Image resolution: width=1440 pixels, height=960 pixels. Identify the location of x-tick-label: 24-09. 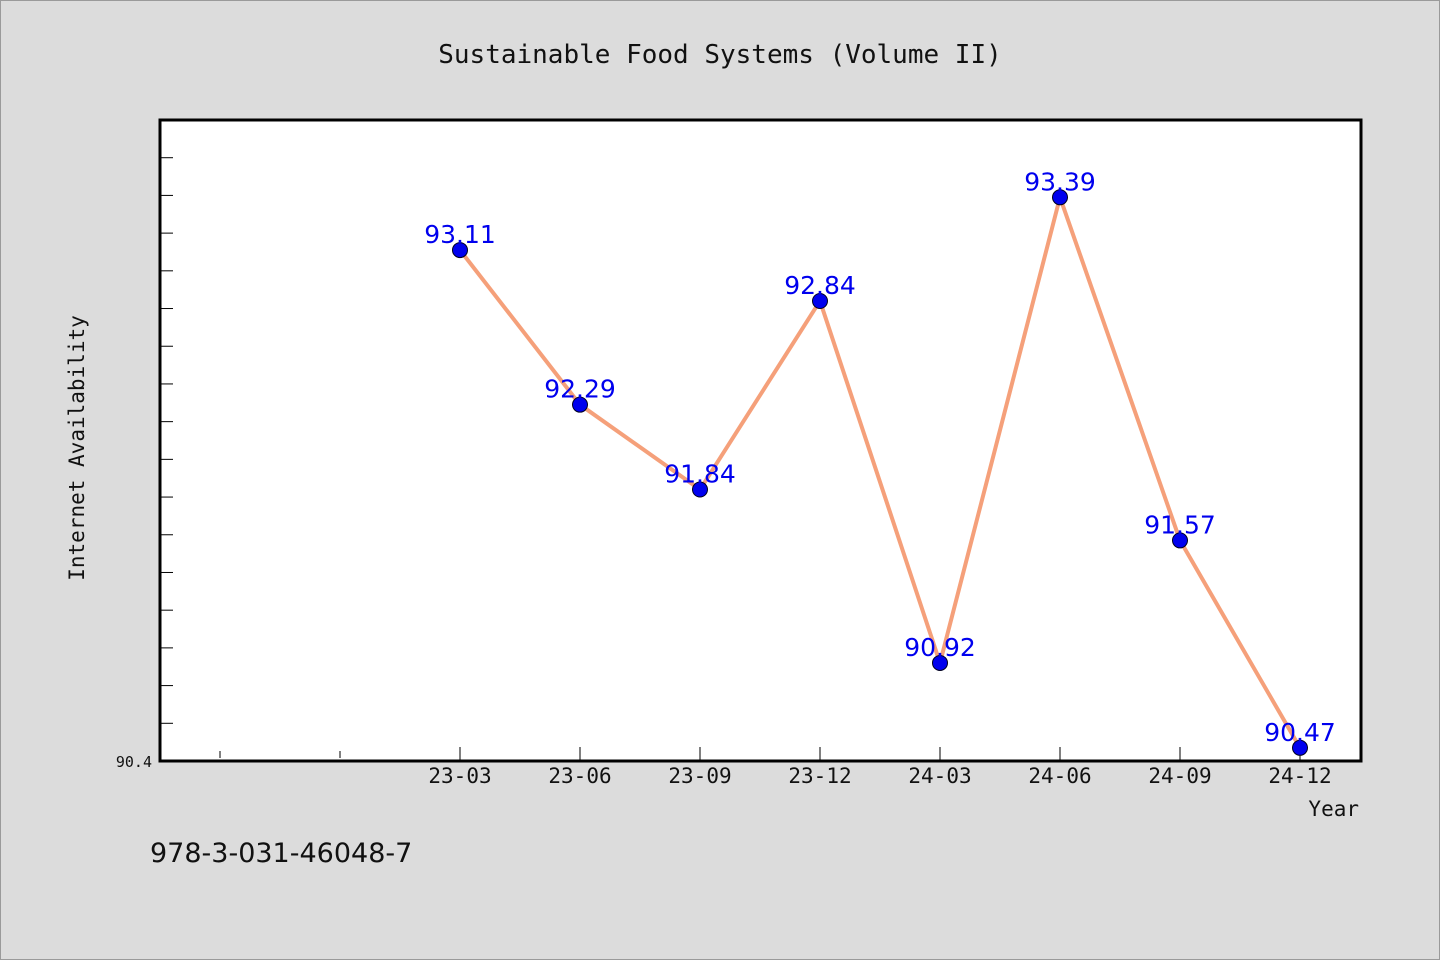
(1179, 776).